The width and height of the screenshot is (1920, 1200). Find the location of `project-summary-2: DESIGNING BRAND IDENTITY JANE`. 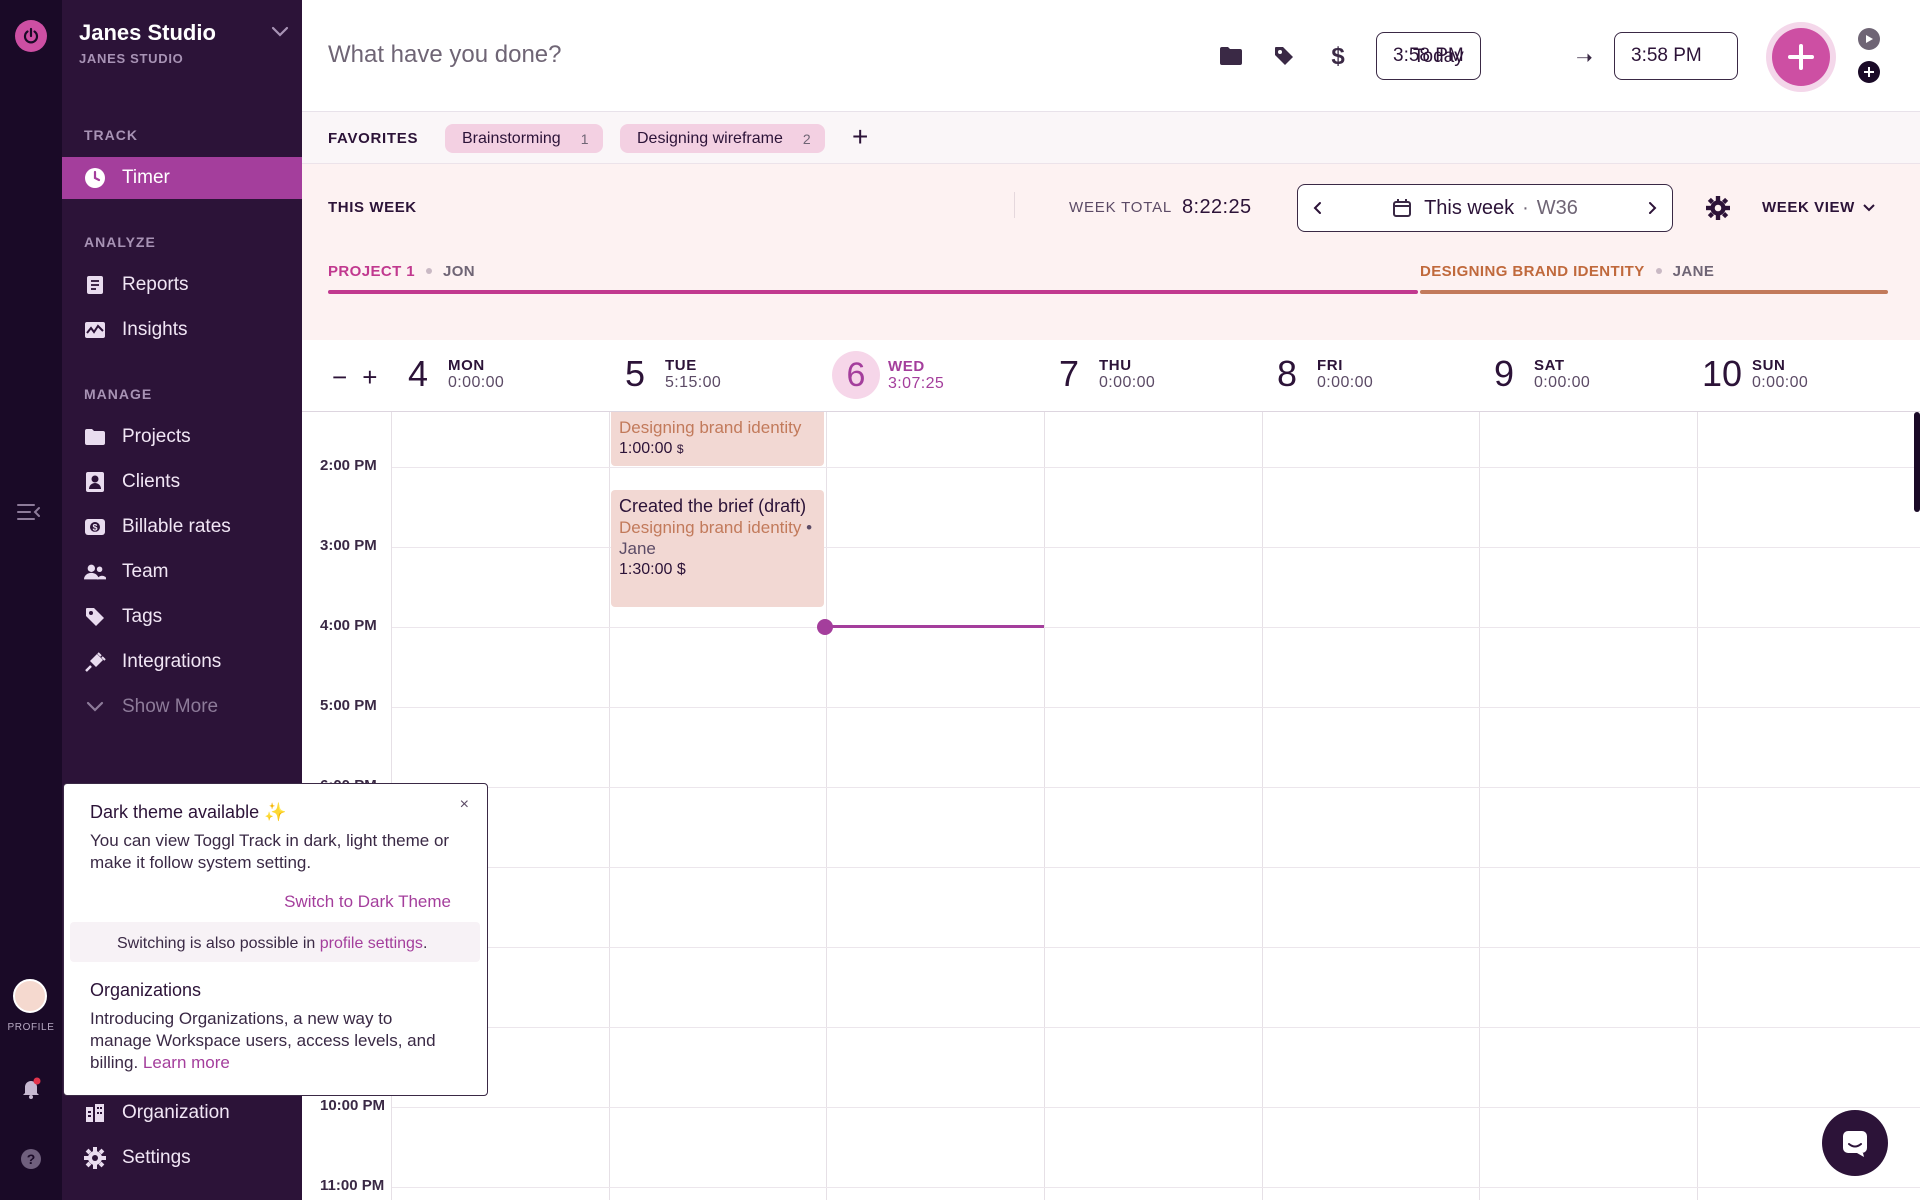

project-summary-2: DESIGNING BRAND IDENTITY JANE is located at coordinates (1567, 271).